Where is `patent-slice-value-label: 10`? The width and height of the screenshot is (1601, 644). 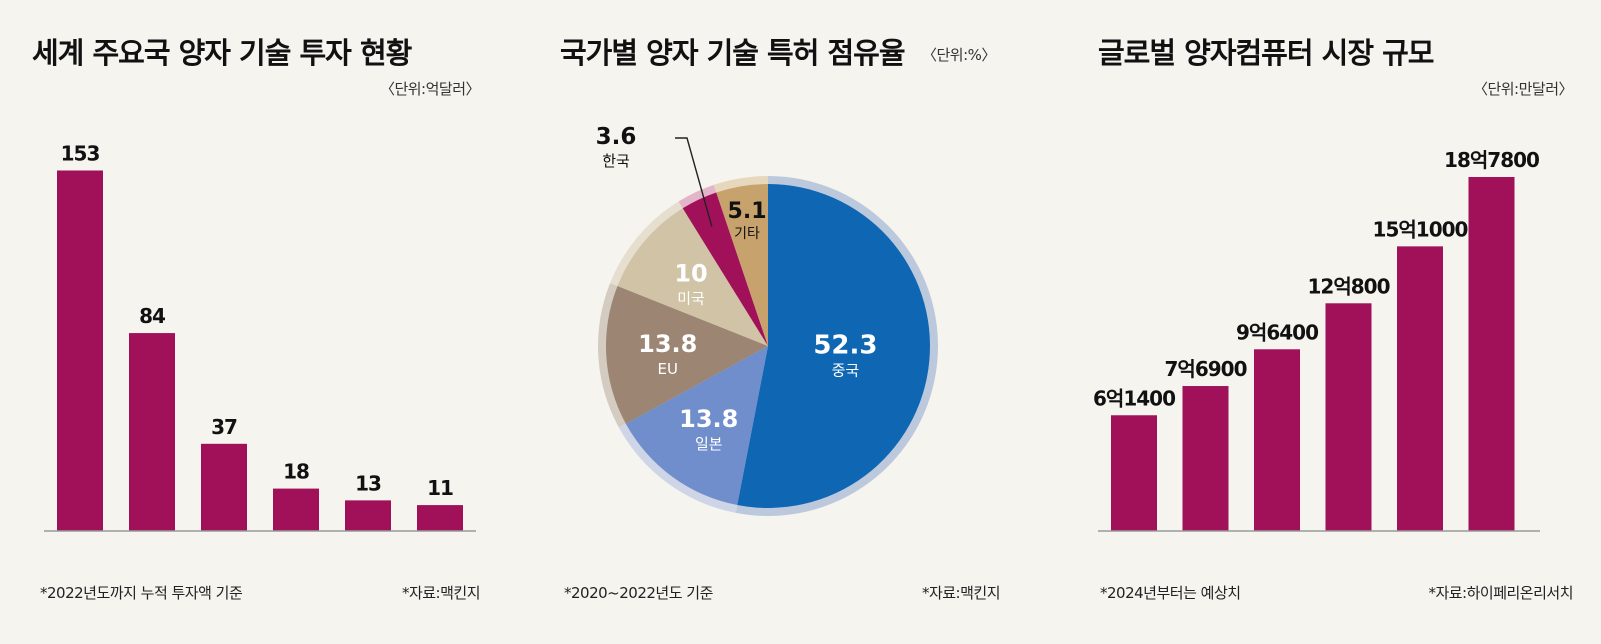 patent-slice-value-label: 10 is located at coordinates (690, 273).